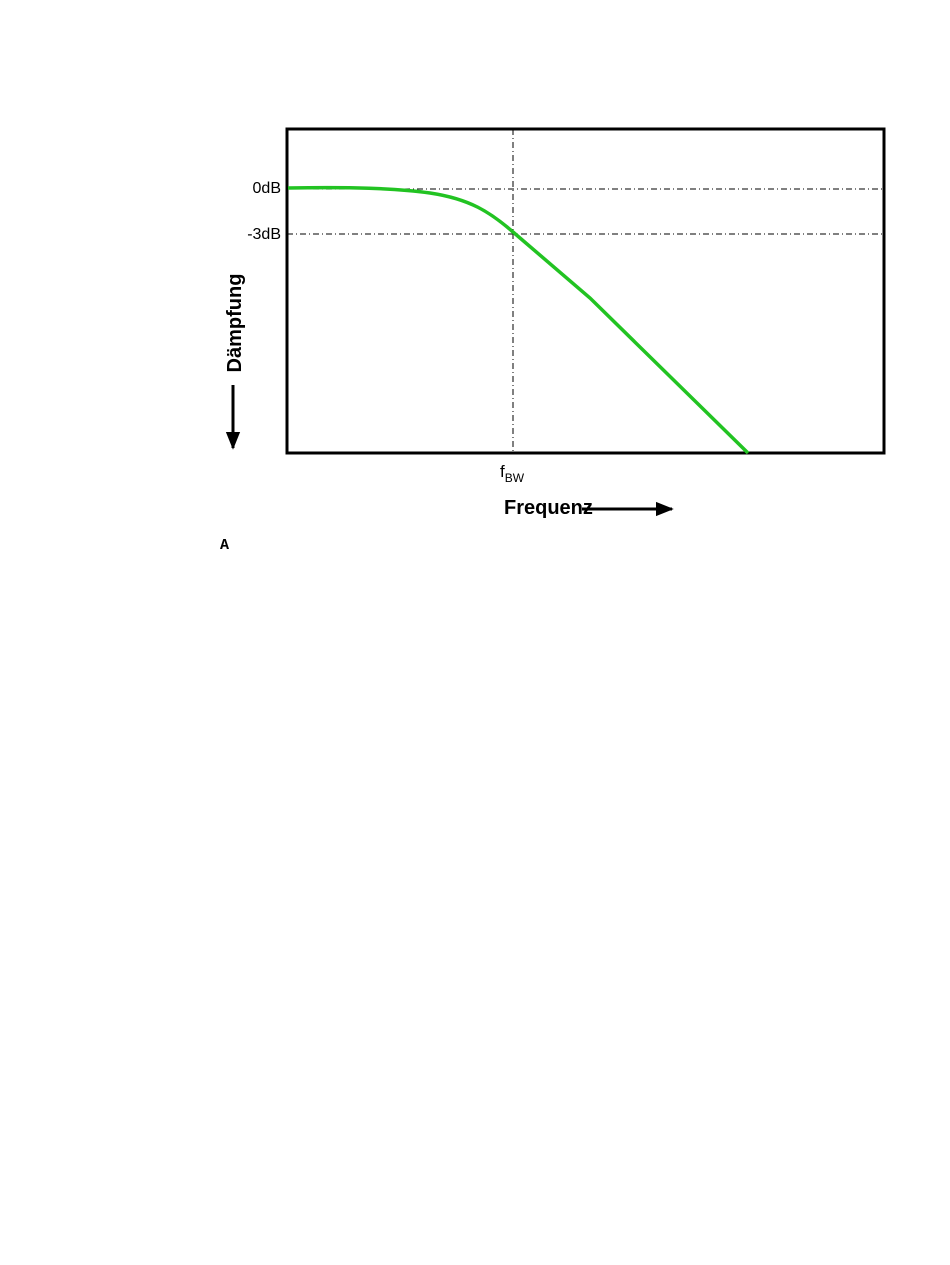 This screenshot has width=950, height=1265. I want to click on y-tick-label: 0dB, so click(267, 188).